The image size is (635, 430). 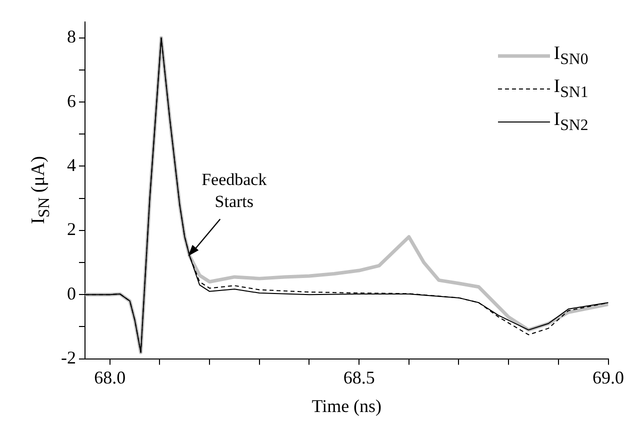 What do you see at coordinates (71, 100) in the screenshot?
I see `y-tick-label: 6` at bounding box center [71, 100].